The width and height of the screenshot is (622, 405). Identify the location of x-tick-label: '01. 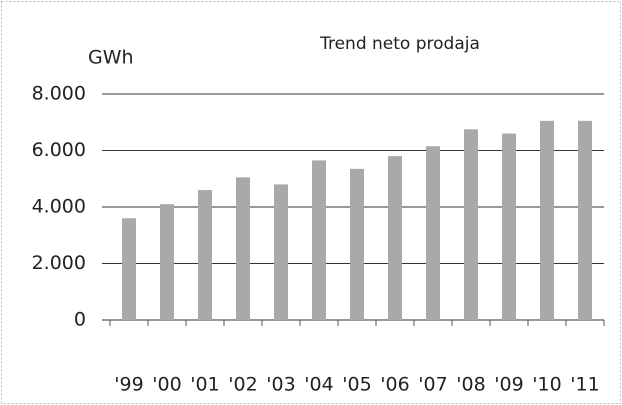
(204, 385).